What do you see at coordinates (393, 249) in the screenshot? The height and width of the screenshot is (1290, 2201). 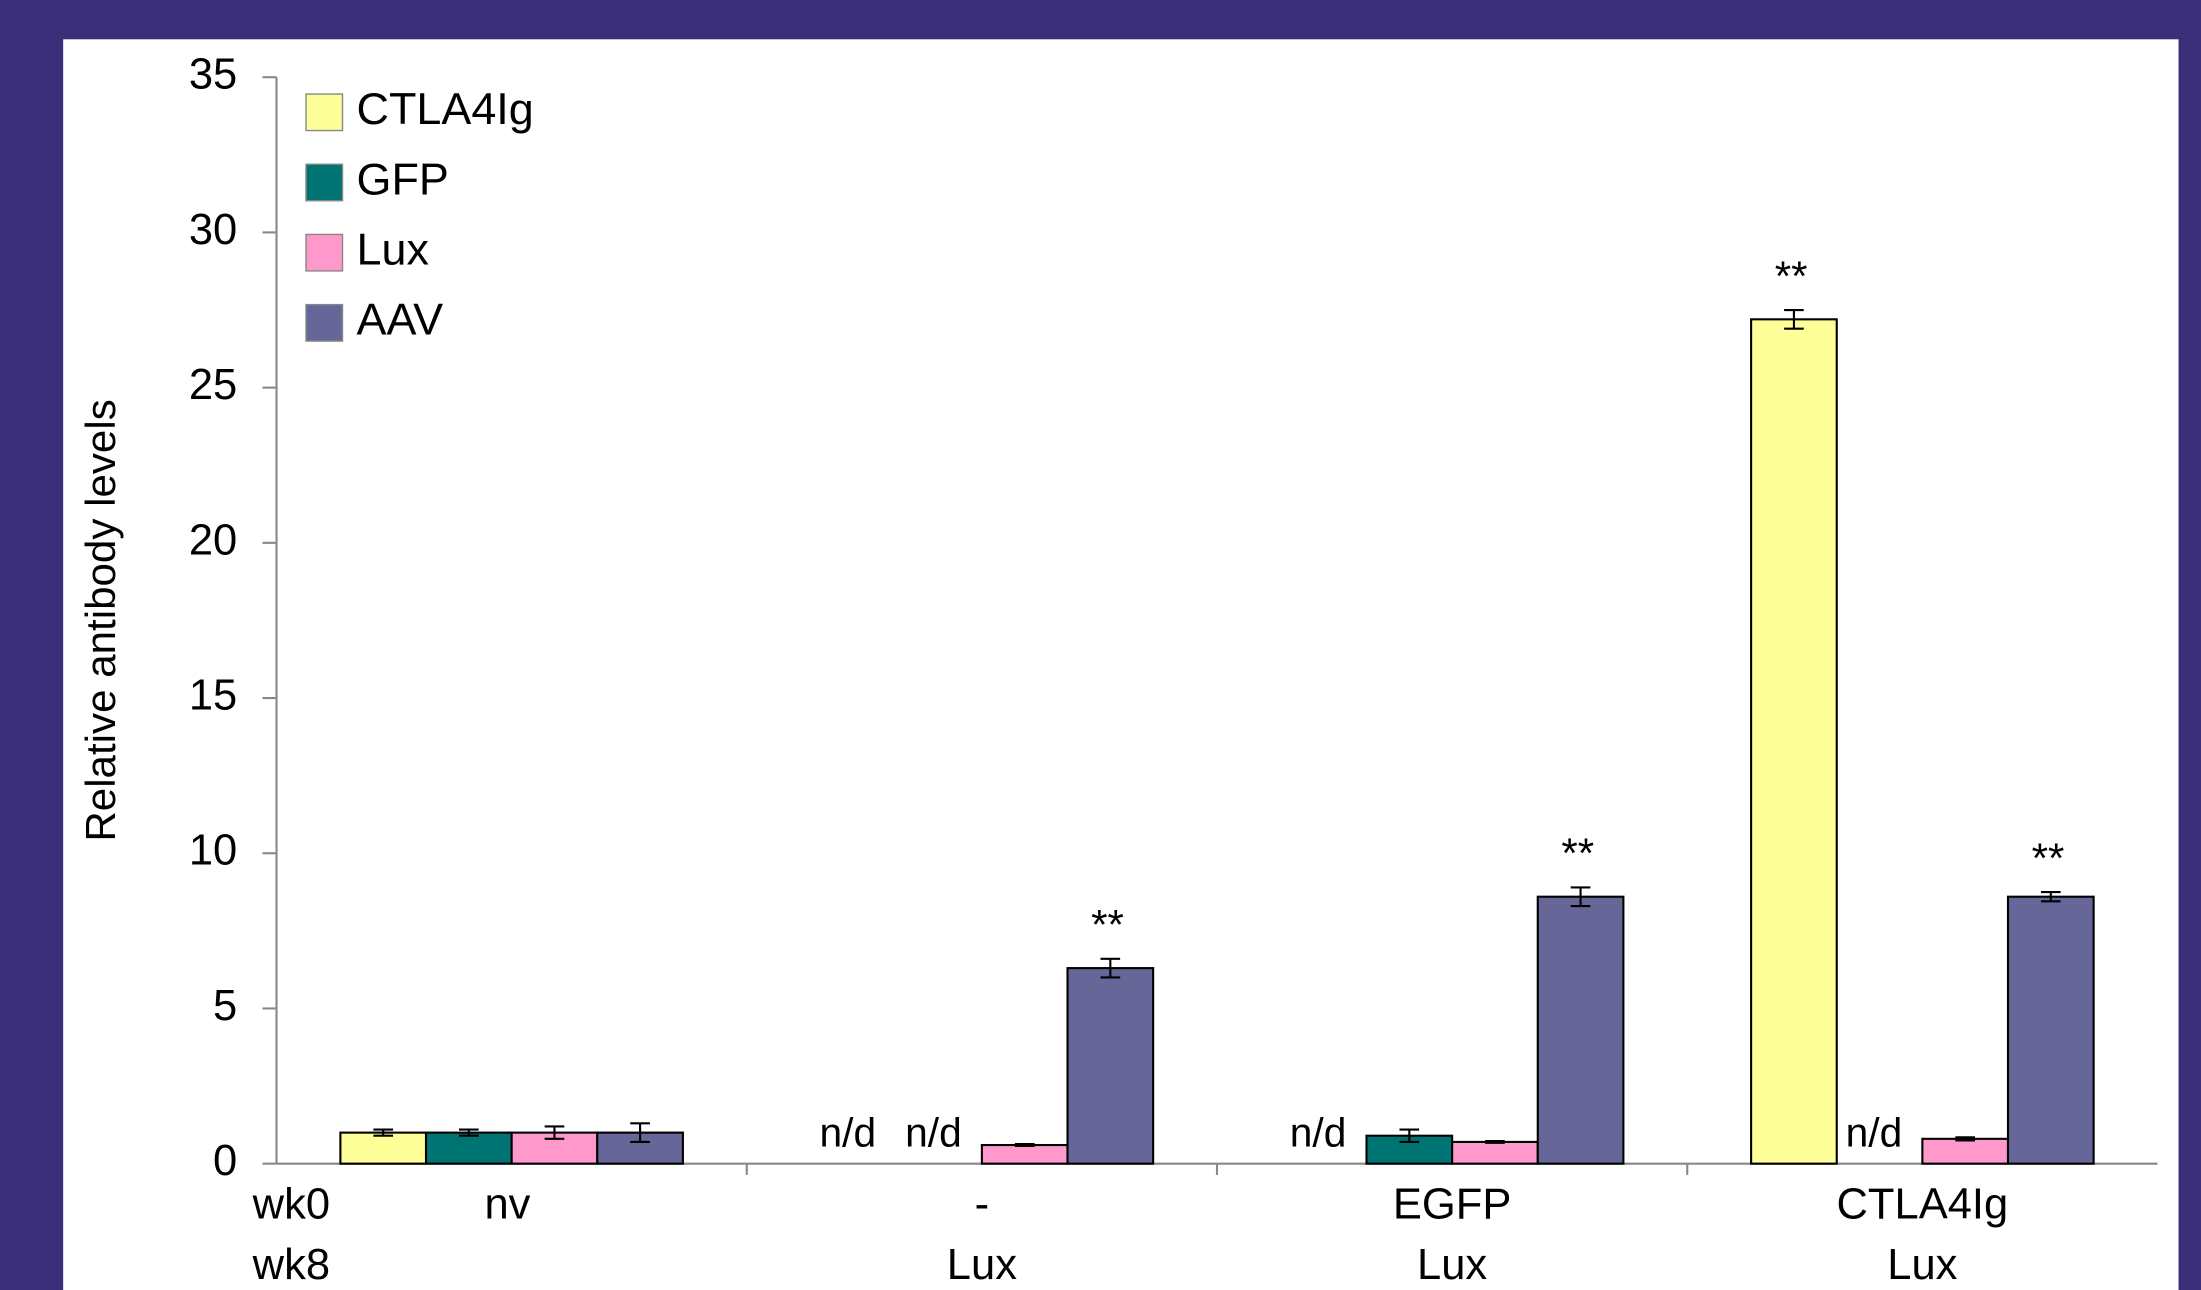 I see `legend-label: Lux` at bounding box center [393, 249].